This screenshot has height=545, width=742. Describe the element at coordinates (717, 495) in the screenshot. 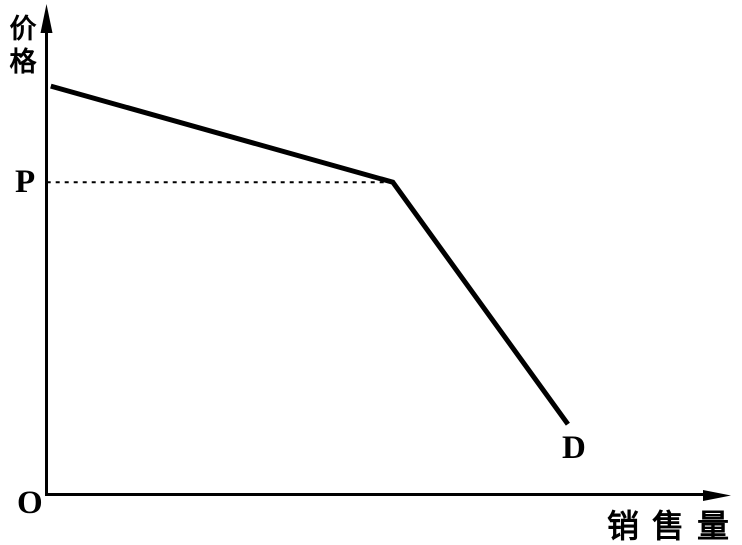

I see `x-axis-arrowhead` at that location.